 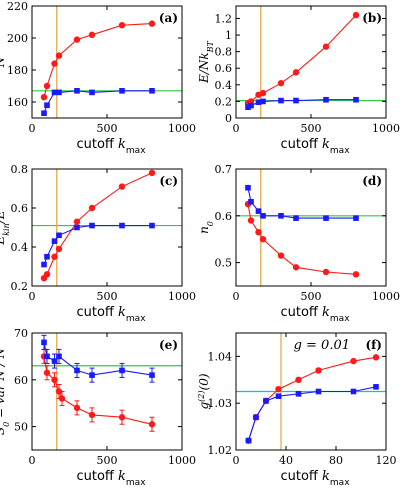 What do you see at coordinates (372, 181) in the screenshot?
I see `panel-label: (d)` at bounding box center [372, 181].